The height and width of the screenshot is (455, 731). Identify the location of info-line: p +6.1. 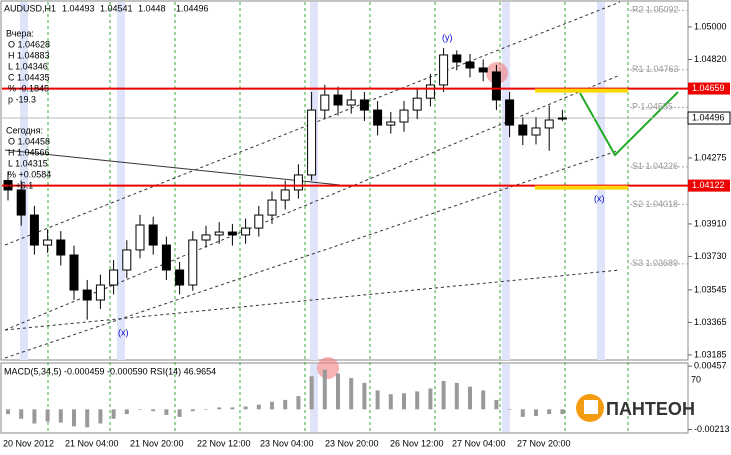
(20, 185).